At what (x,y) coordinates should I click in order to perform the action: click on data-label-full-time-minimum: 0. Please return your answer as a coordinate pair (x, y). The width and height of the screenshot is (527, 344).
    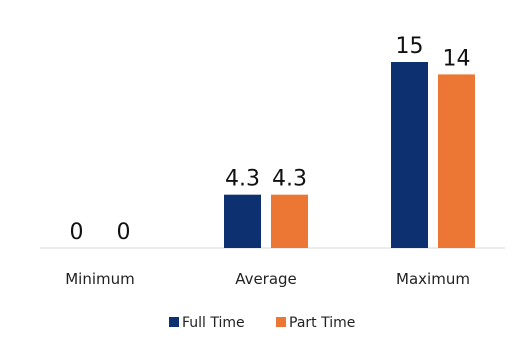
    Looking at the image, I should click on (77, 232).